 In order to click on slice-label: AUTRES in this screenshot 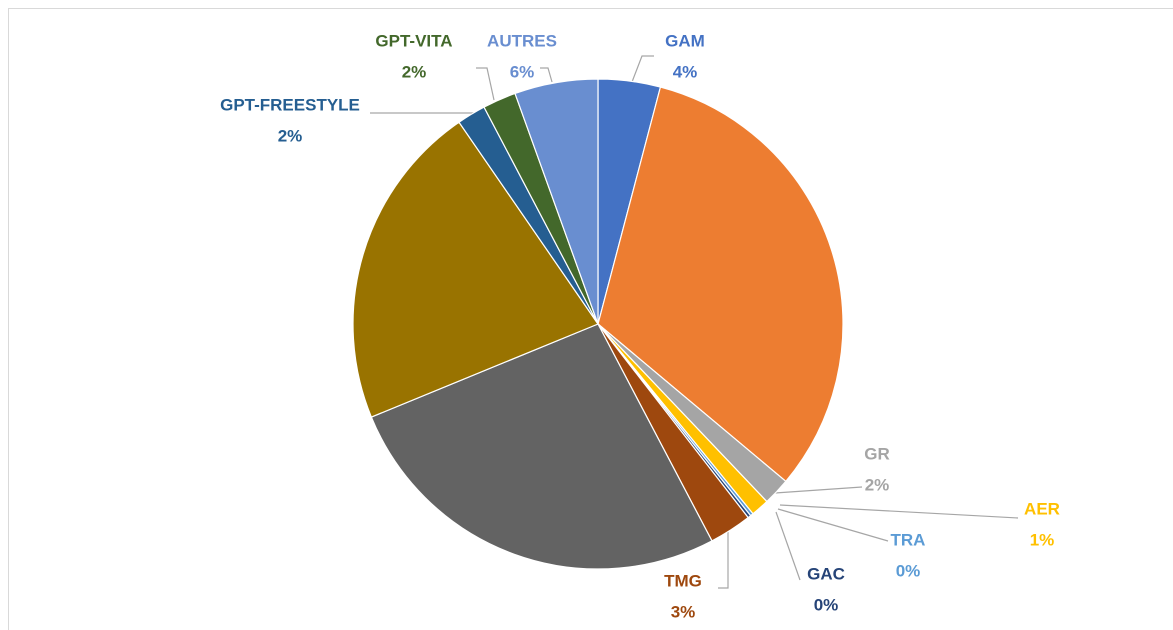, I will do `click(522, 40)`.